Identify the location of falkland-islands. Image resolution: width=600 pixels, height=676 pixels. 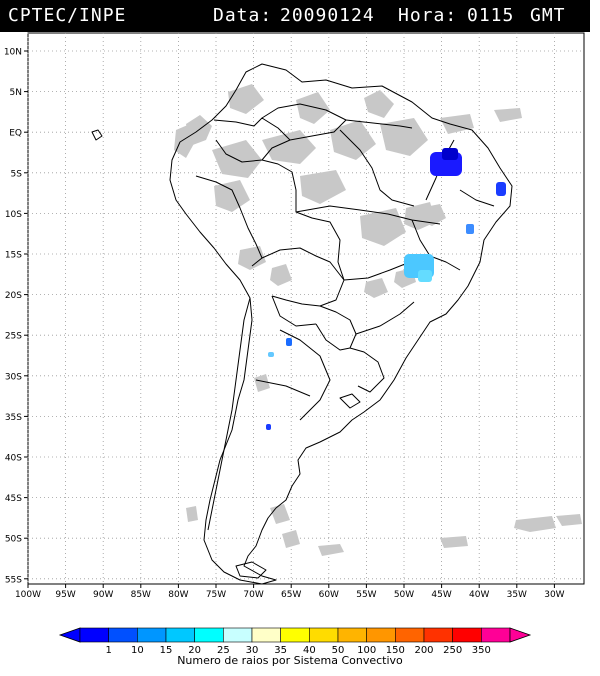
(350, 401).